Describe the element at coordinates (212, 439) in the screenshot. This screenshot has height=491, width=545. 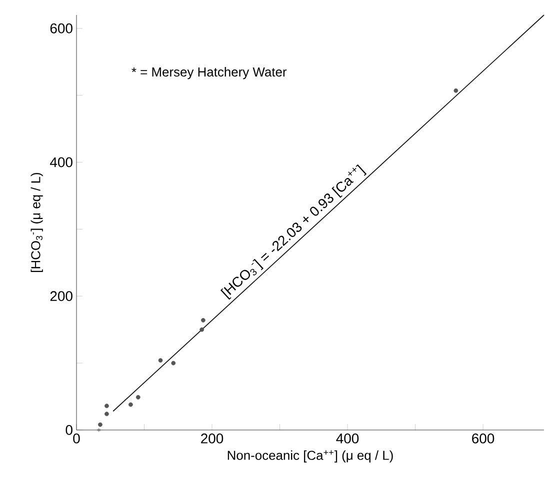
I see `x-tick-label: 200` at that location.